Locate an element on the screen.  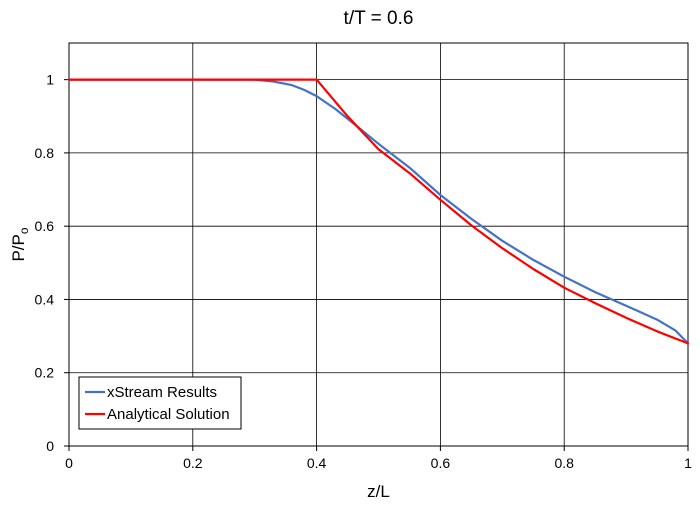
legend-box is located at coordinates (160, 403).